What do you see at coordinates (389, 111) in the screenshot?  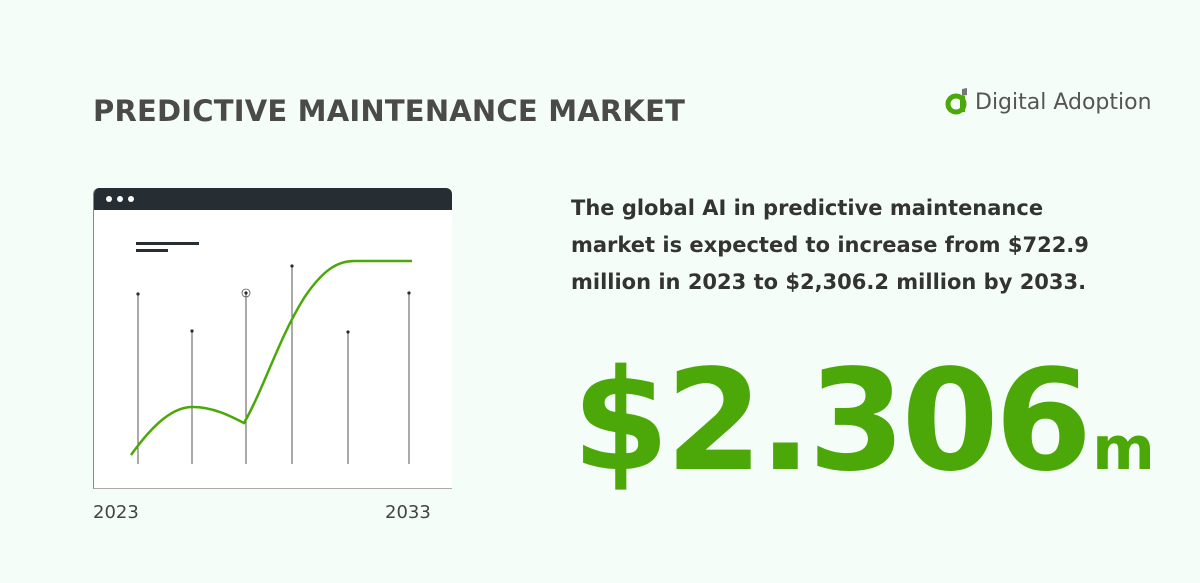 I see `page-title: PREDICTIVE MAINTENANCE MARKET` at bounding box center [389, 111].